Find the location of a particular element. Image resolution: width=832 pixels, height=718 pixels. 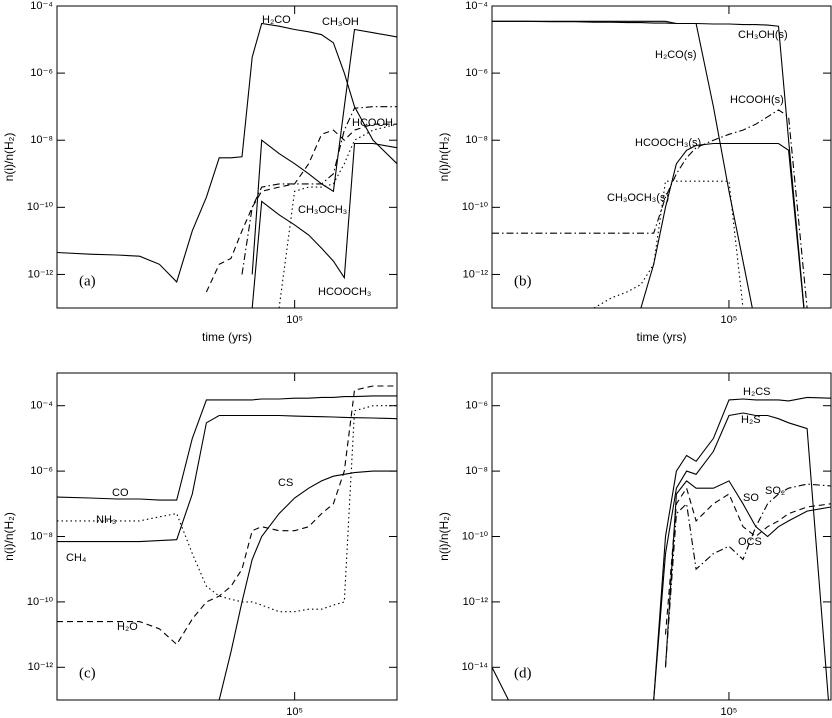

panel-label: (c) is located at coordinates (87, 673).